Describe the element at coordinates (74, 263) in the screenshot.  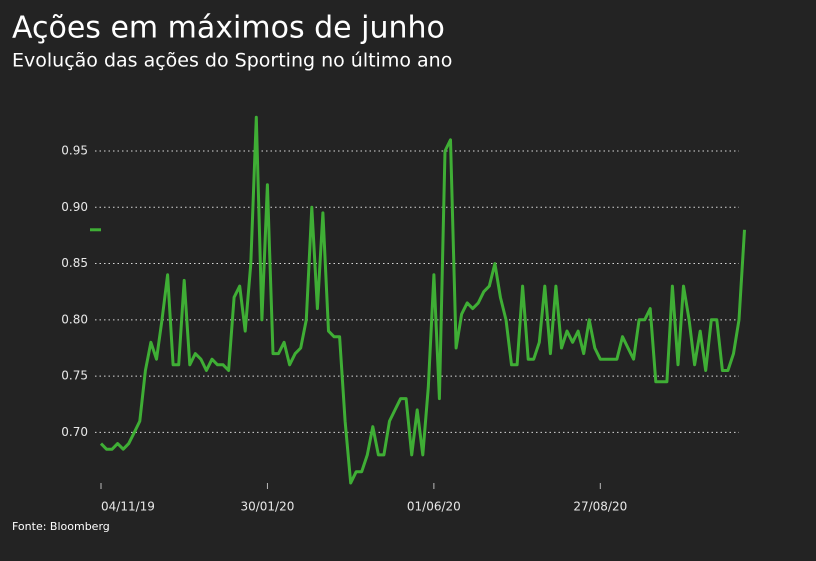
I see `y-tick-label: 0.85` at that location.